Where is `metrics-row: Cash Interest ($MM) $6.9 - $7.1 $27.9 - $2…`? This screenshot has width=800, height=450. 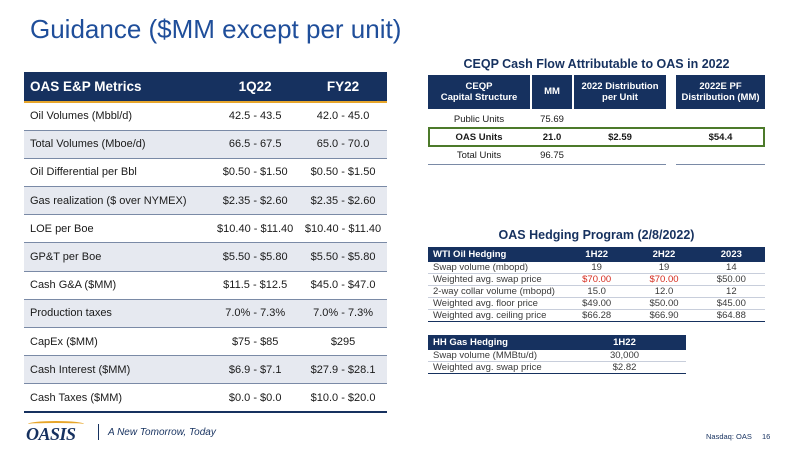 metrics-row: Cash Interest ($MM) $6.9 - $7.1 $27.9 - $2… is located at coordinates (205, 370).